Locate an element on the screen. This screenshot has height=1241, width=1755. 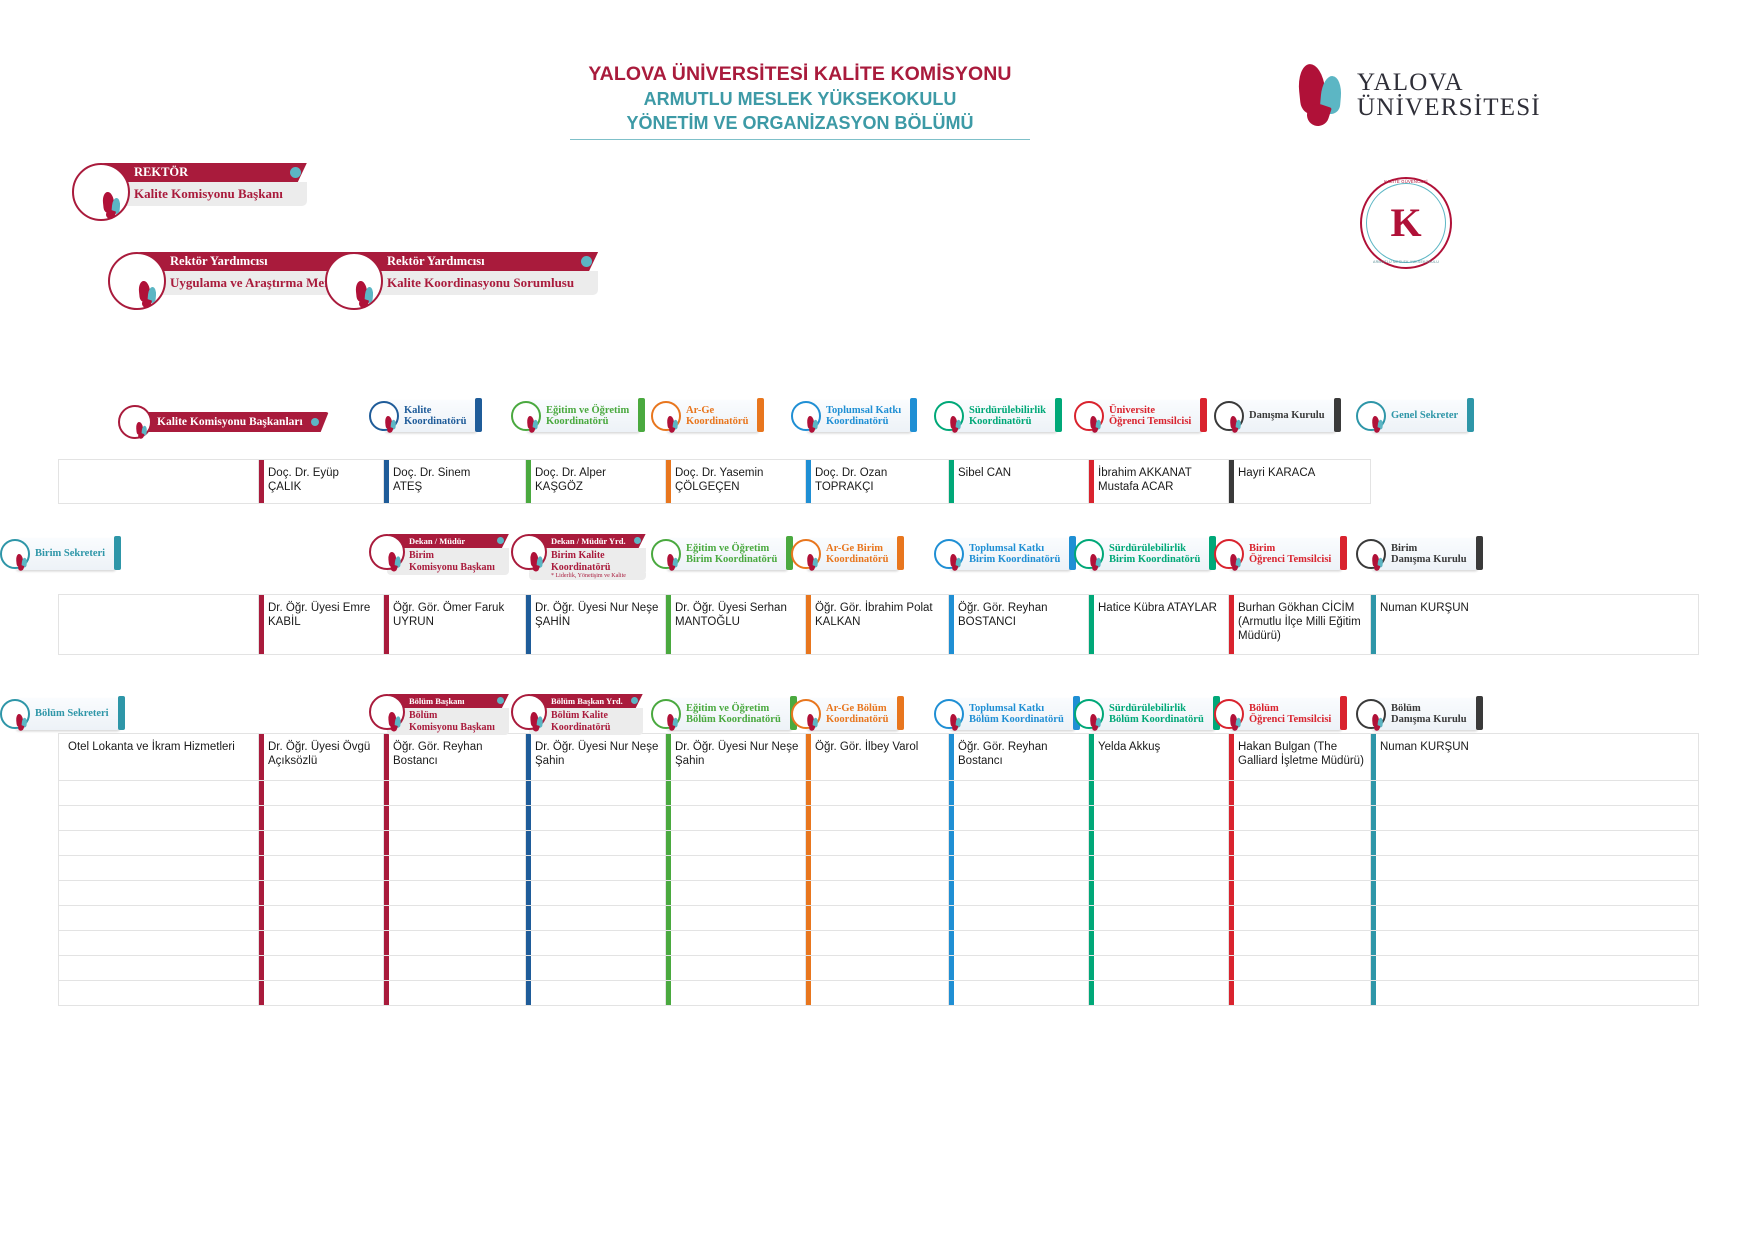
header-label: Toplumsal Katkı Bölüm Koordinatörü is located at coordinates (1016, 714).